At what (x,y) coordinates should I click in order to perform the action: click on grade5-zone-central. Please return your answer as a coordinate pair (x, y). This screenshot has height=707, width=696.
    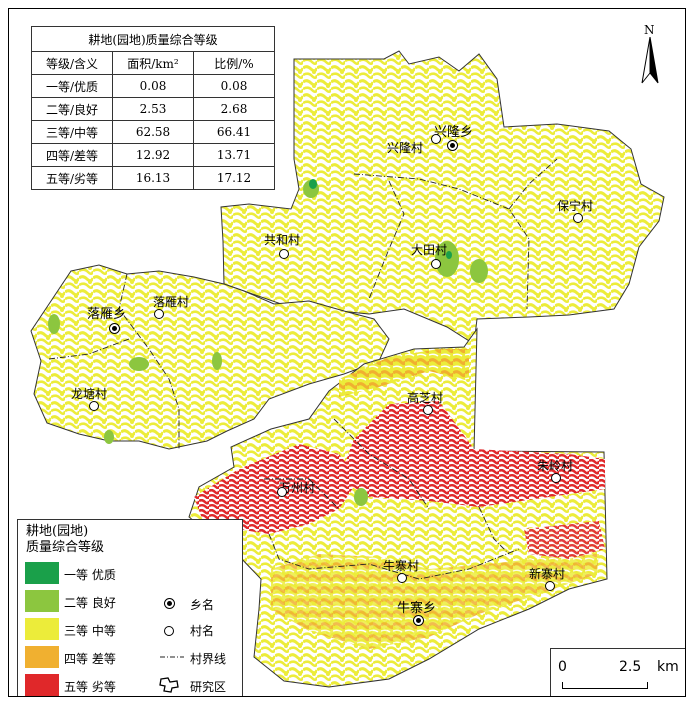
    Looking at the image, I should click on (472, 454).